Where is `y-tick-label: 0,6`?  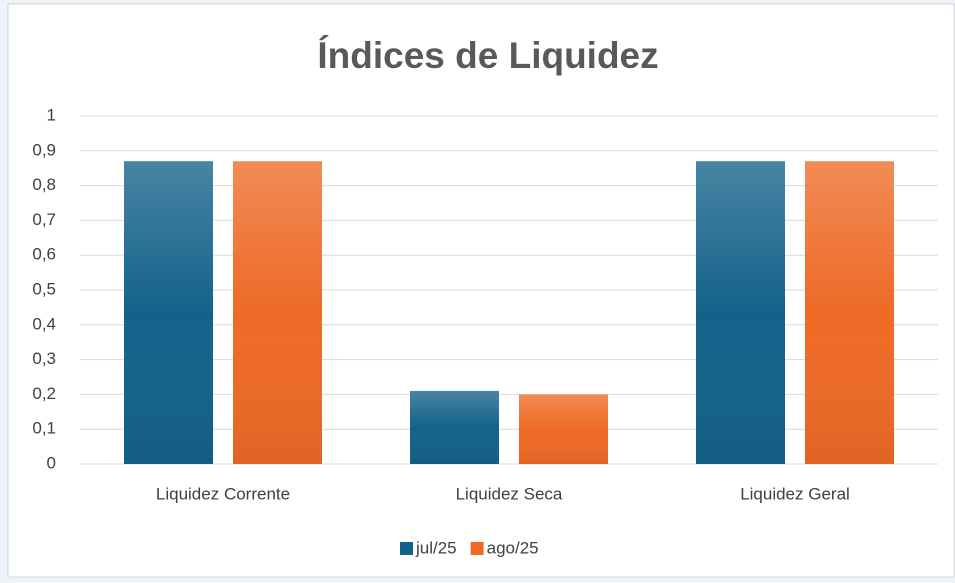 y-tick-label: 0,6 is located at coordinates (44, 254).